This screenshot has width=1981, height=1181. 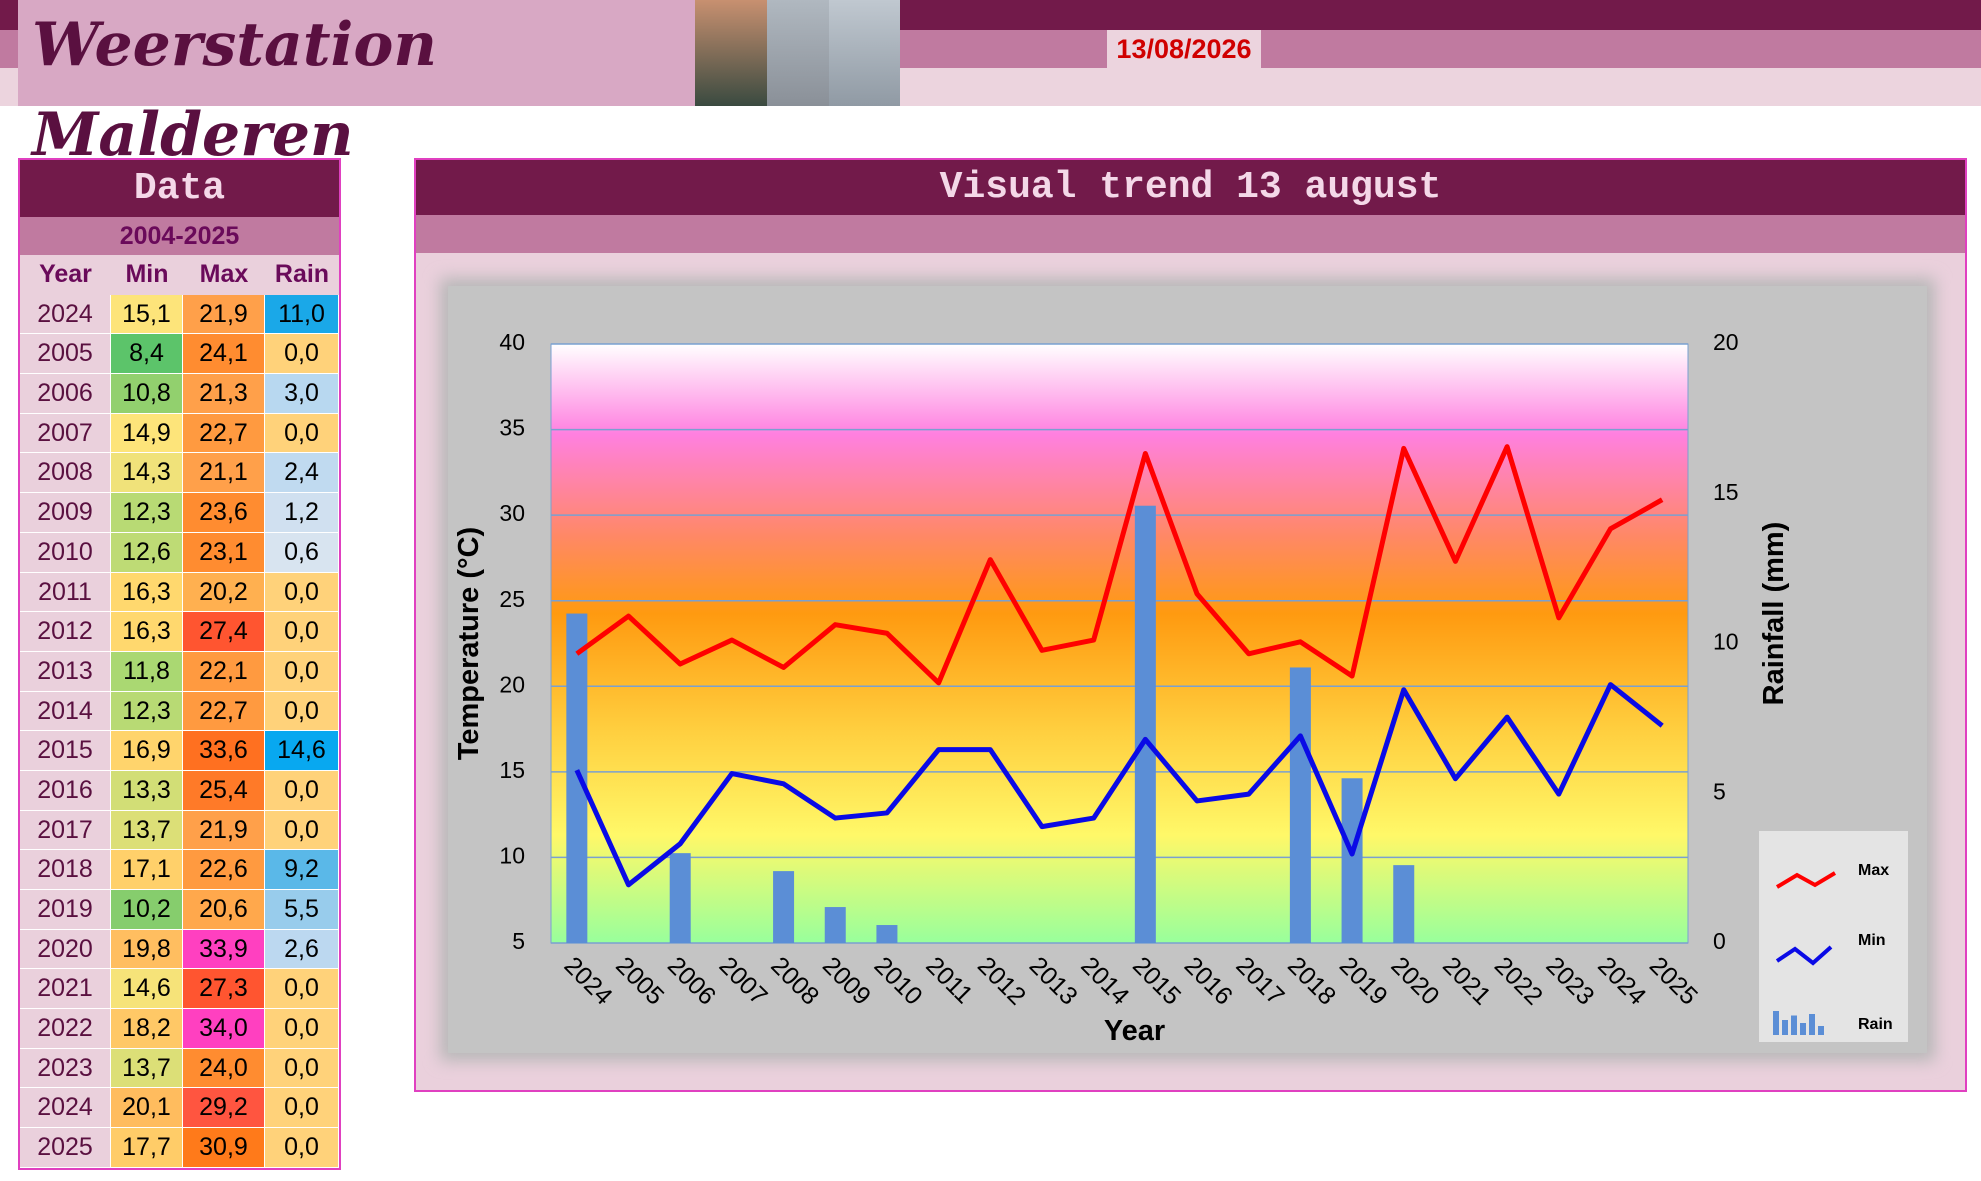 I want to click on cell: 33,9, so click(x=224, y=949).